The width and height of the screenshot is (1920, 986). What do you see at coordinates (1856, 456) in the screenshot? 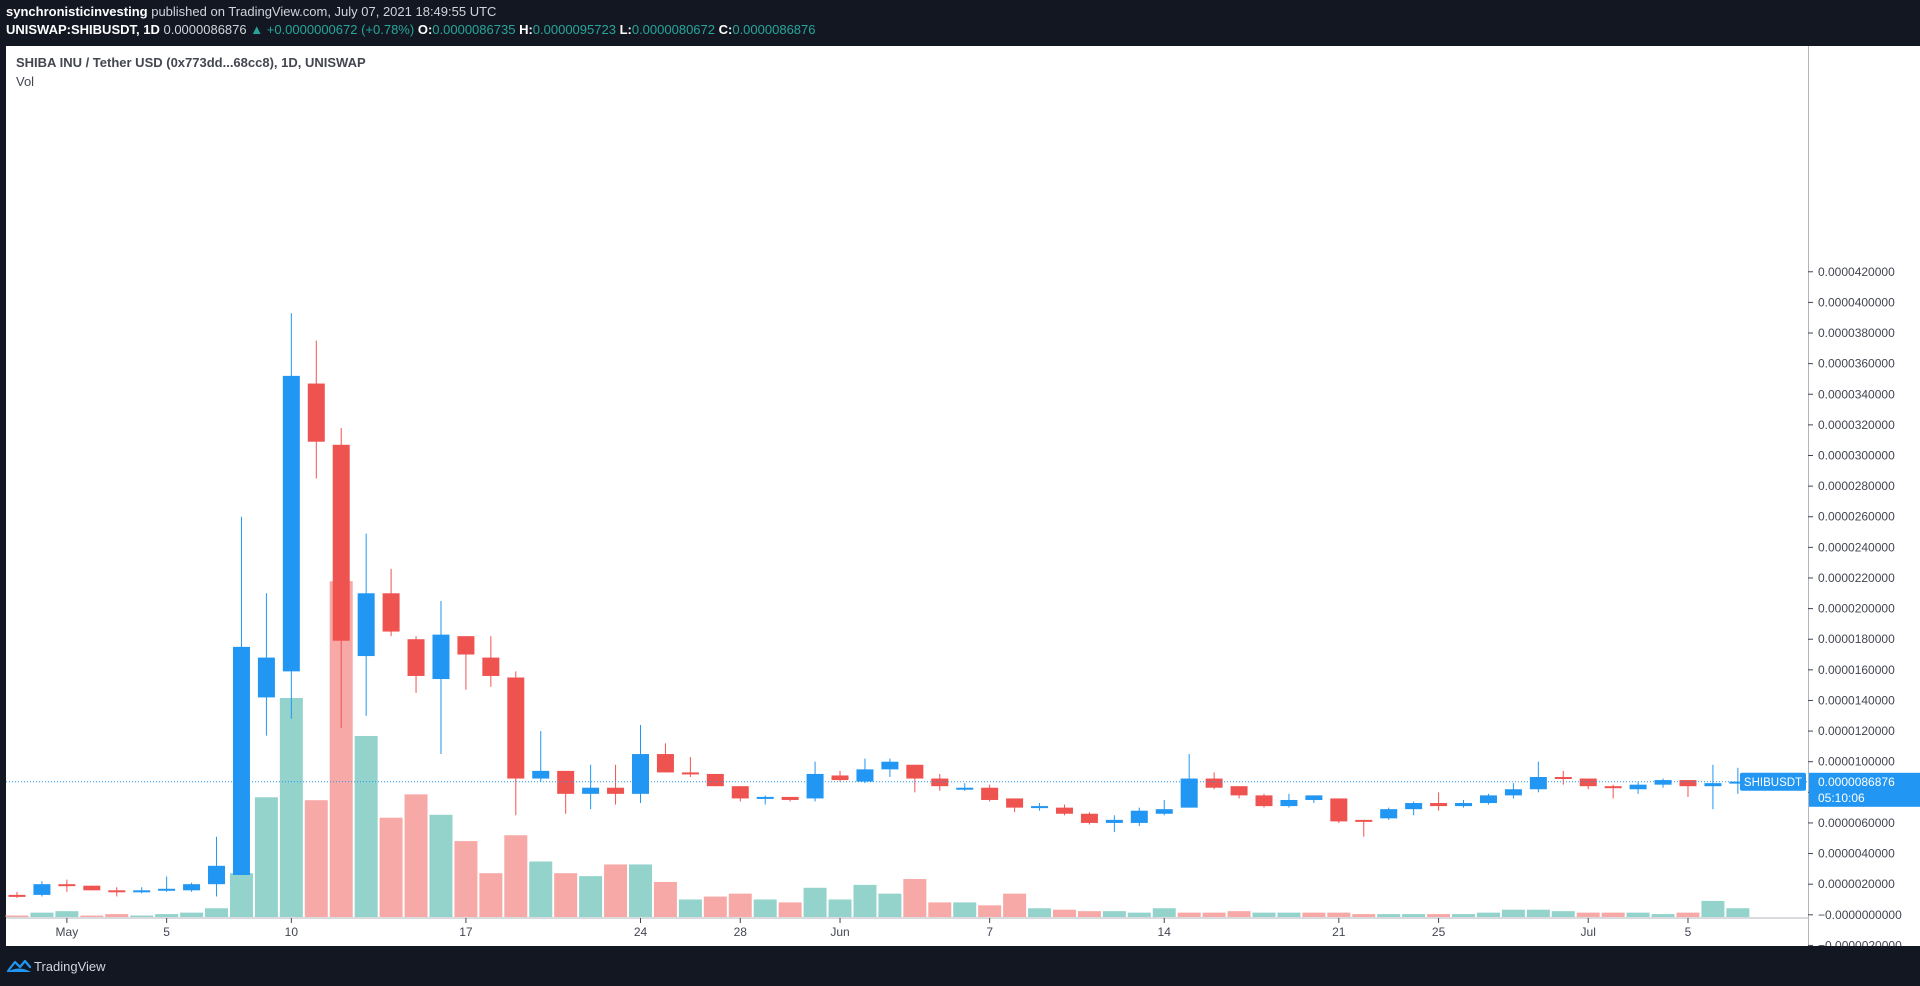
I see `y-tick-label: 0.0000300000` at bounding box center [1856, 456].